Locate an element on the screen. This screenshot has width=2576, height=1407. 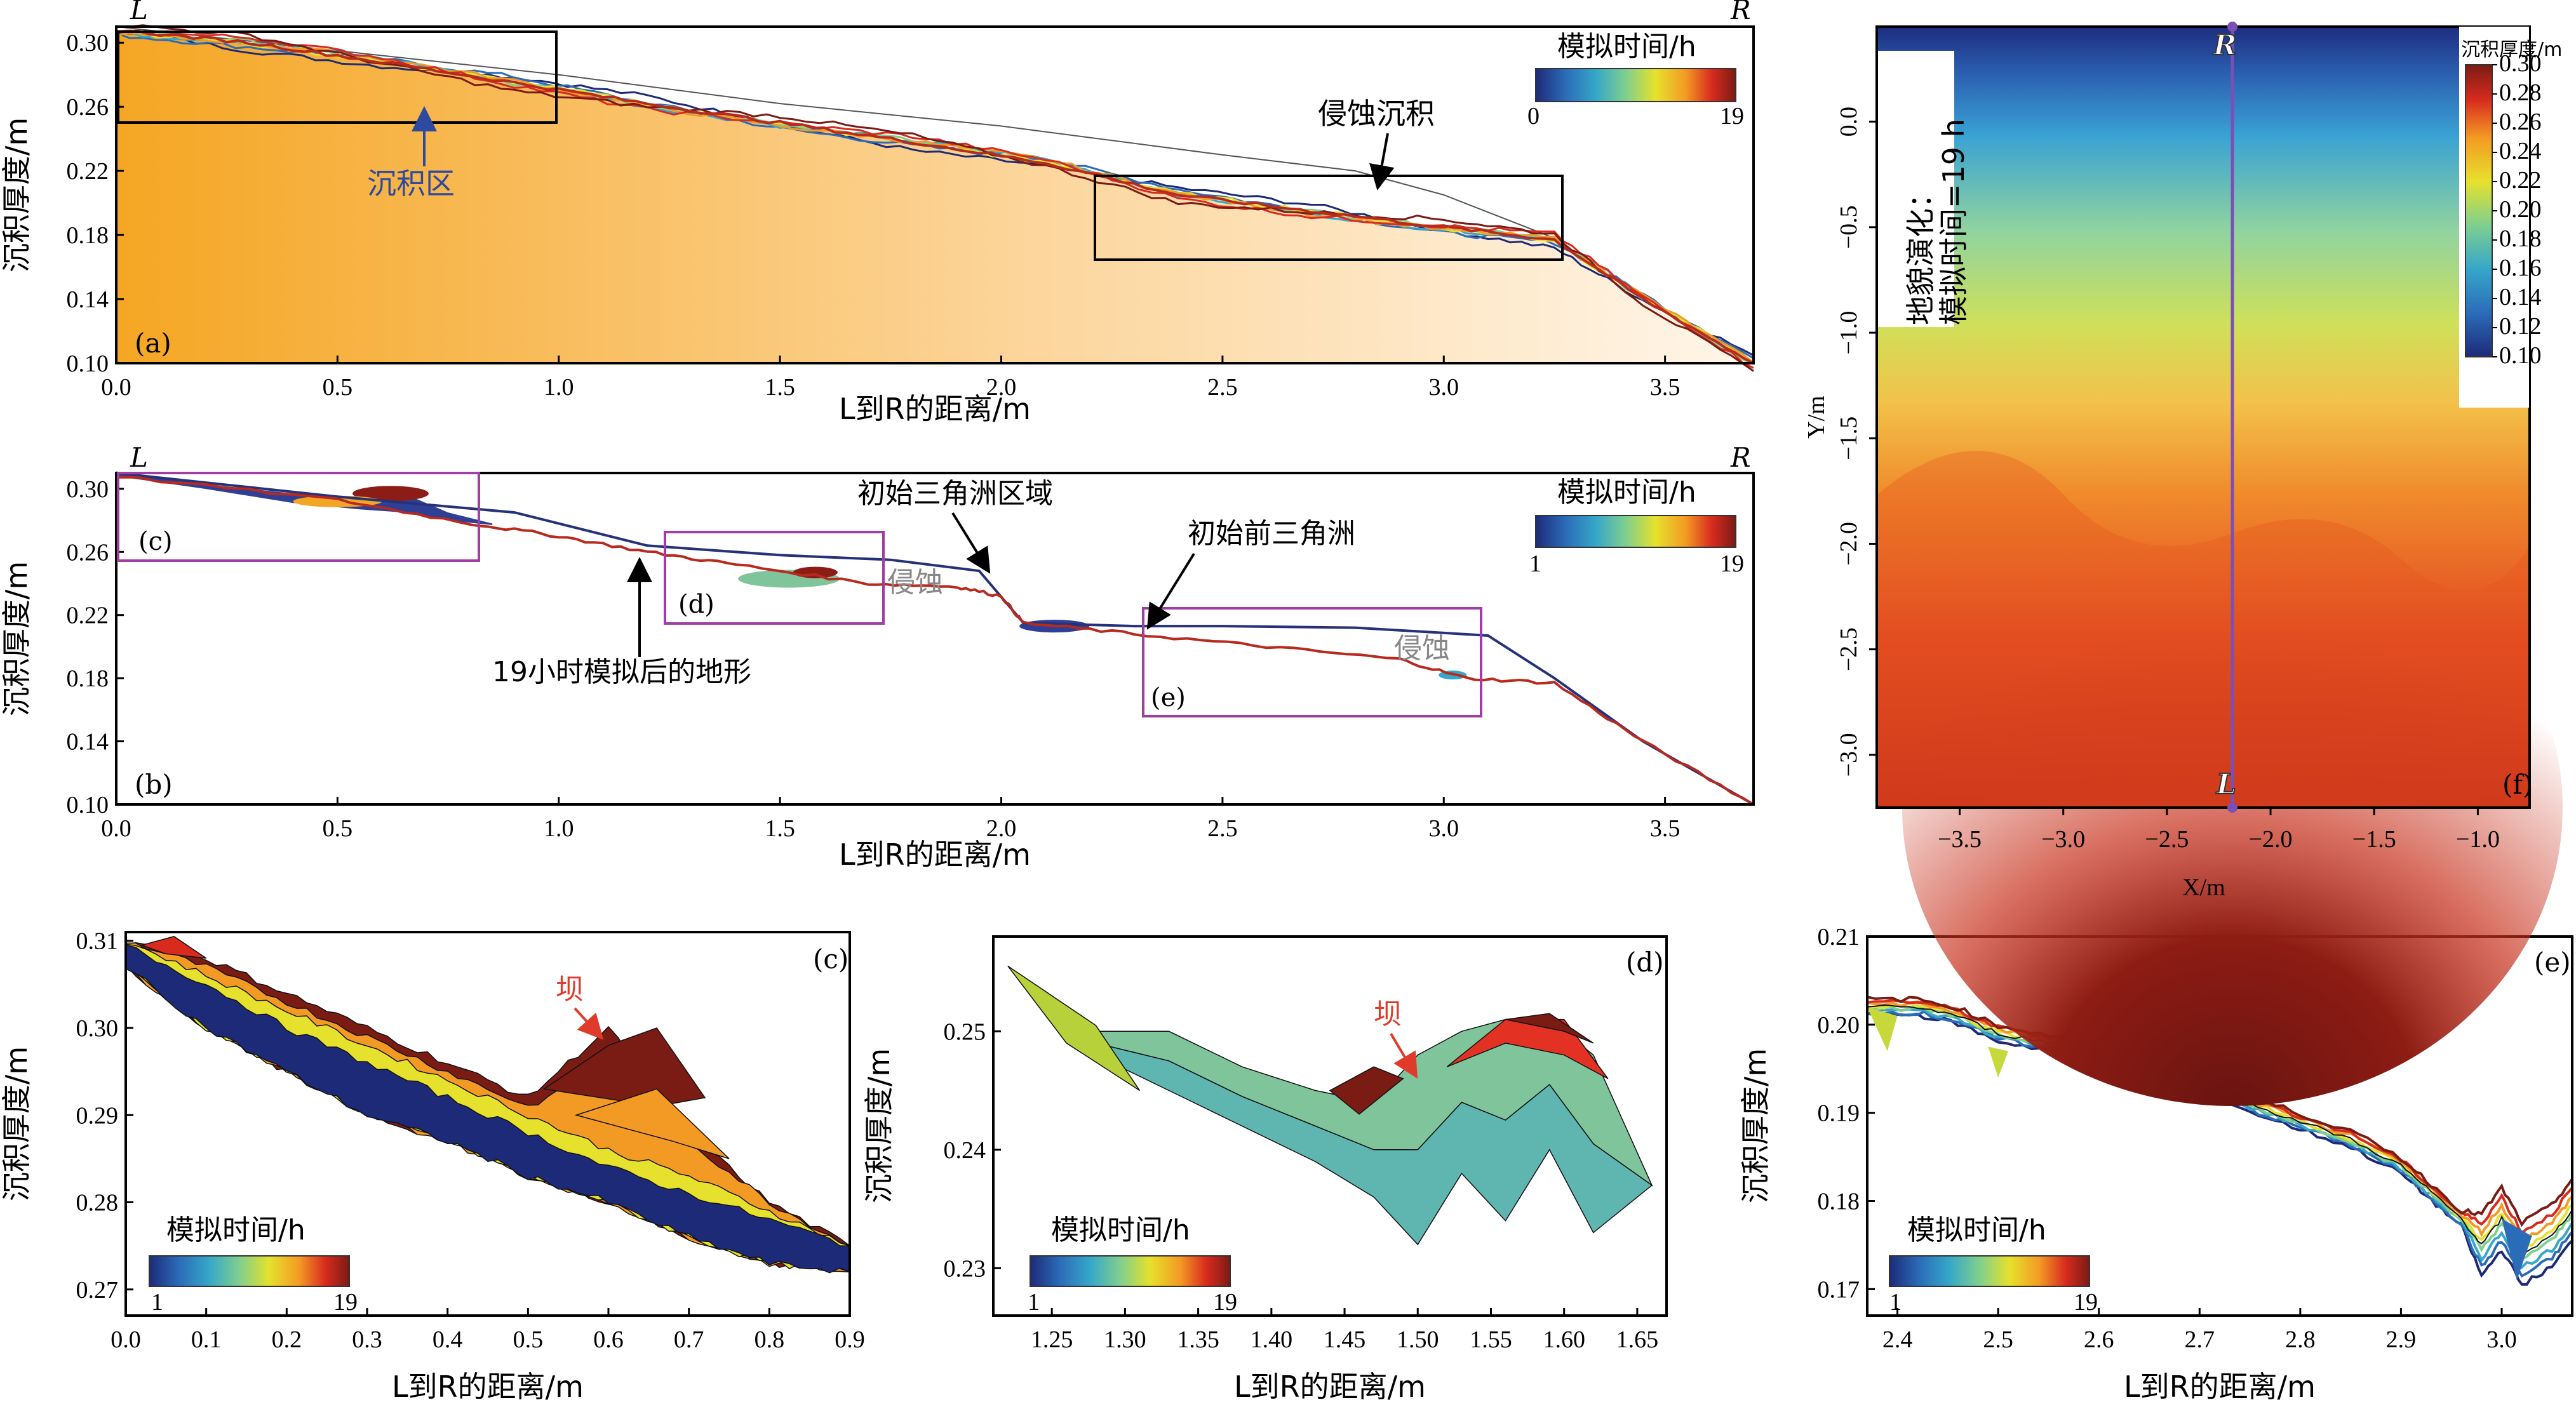
panel-b-box-c is located at coordinates (298, 517).